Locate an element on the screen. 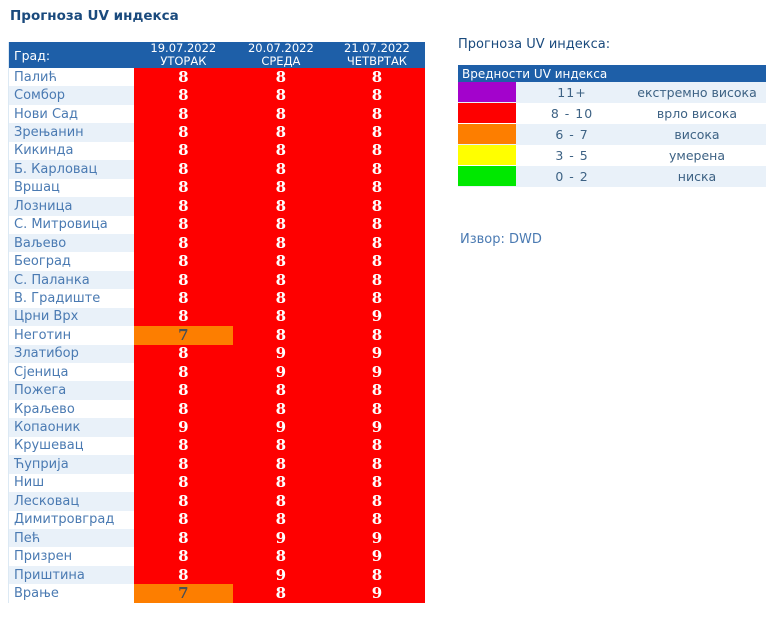 This screenshot has height=621, width=770. table-row: Палић 8 8 8 is located at coordinates (217, 77).